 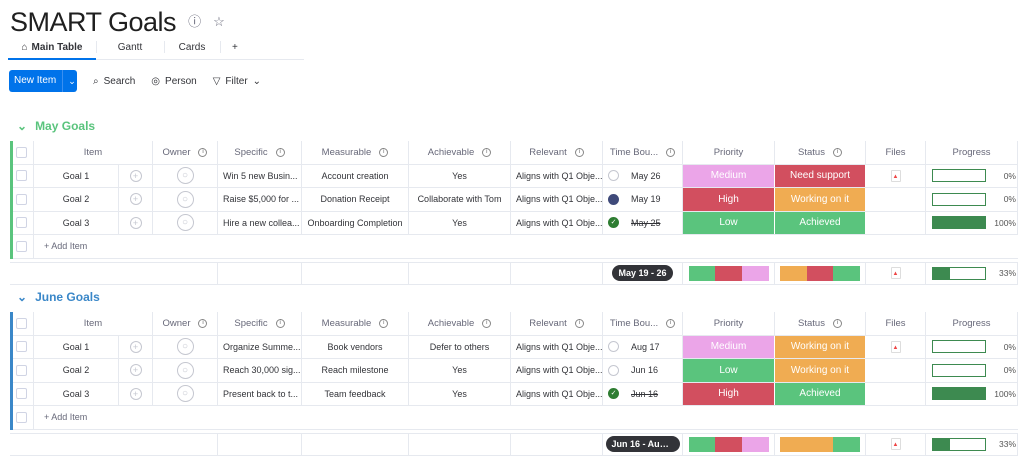 What do you see at coordinates (76, 175) in the screenshot?
I see `item-name: Goal 1` at bounding box center [76, 175].